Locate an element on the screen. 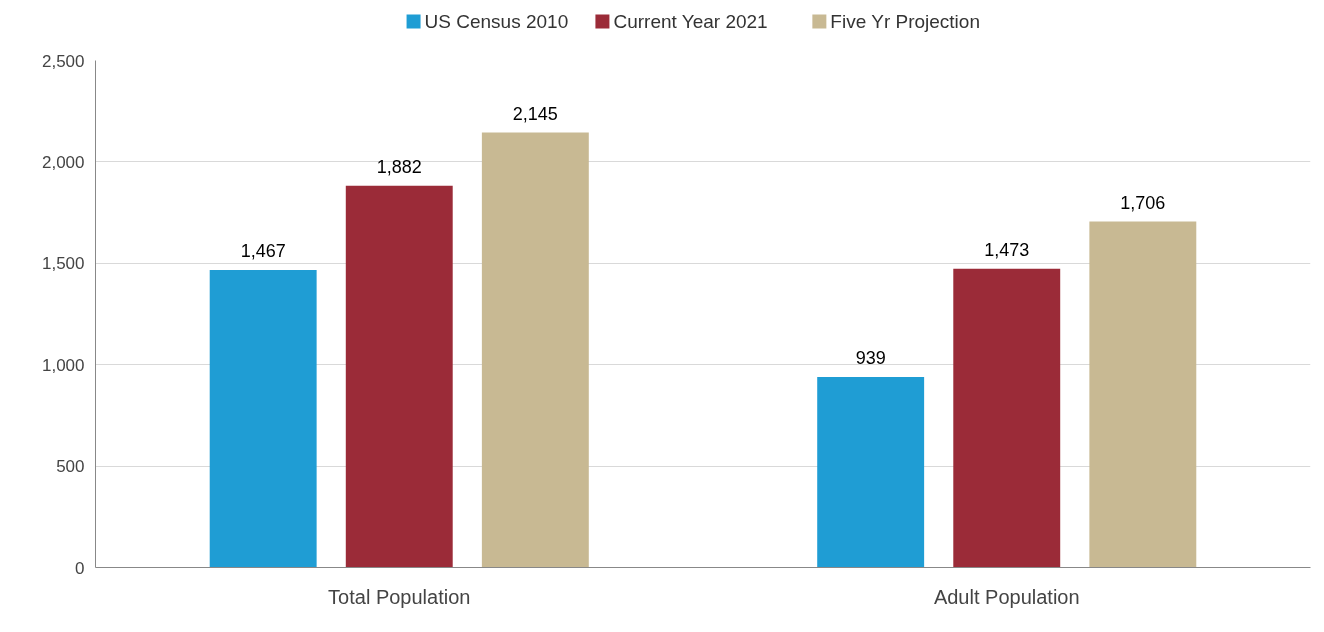  x-tick-label: Total Population is located at coordinates (399, 596).